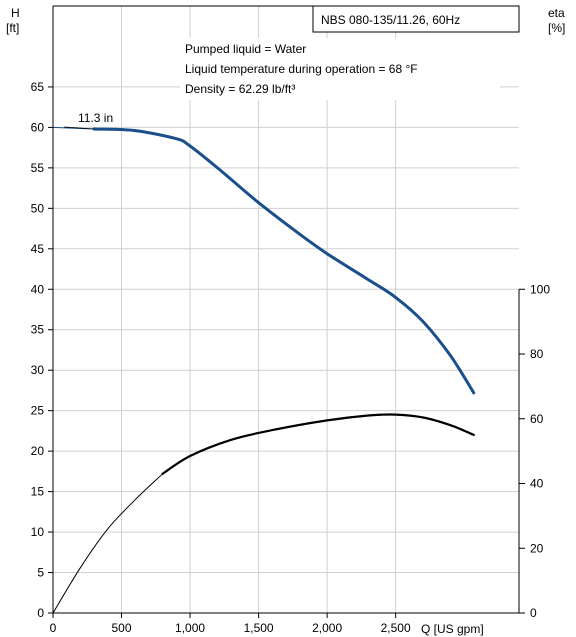  I want to click on right-tick-label: 60, so click(537, 419).